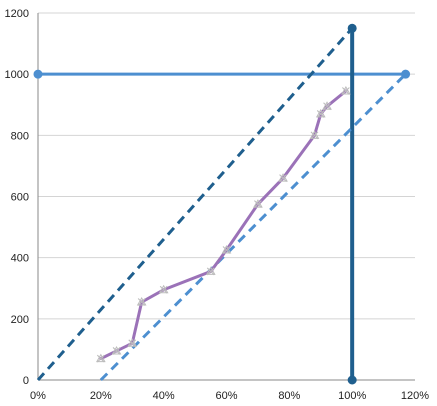 This screenshot has height=406, width=437. Describe the element at coordinates (17, 75) in the screenshot. I see `y-tick-label-5: 1000` at that location.